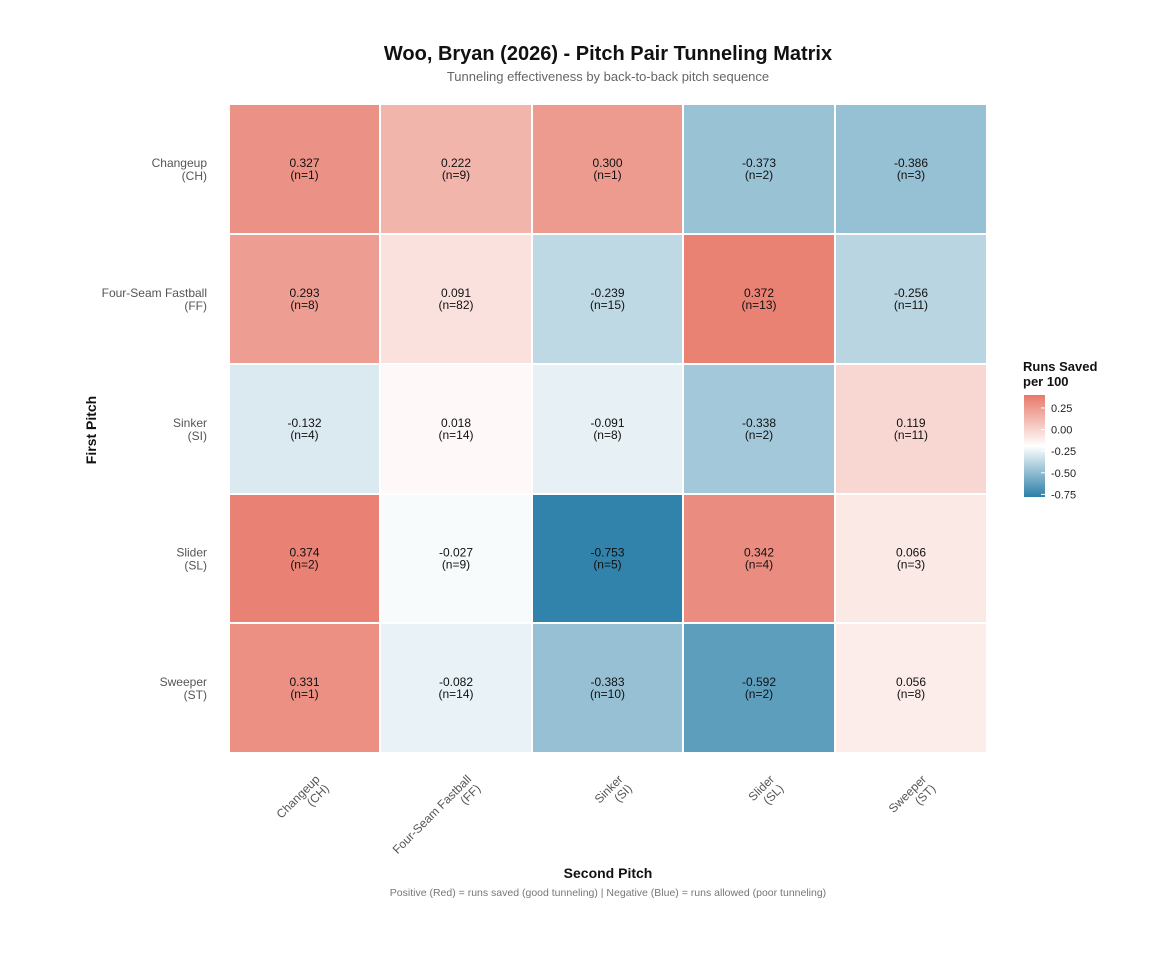  I want to click on legend-title-line2: per 100, so click(1046, 381).